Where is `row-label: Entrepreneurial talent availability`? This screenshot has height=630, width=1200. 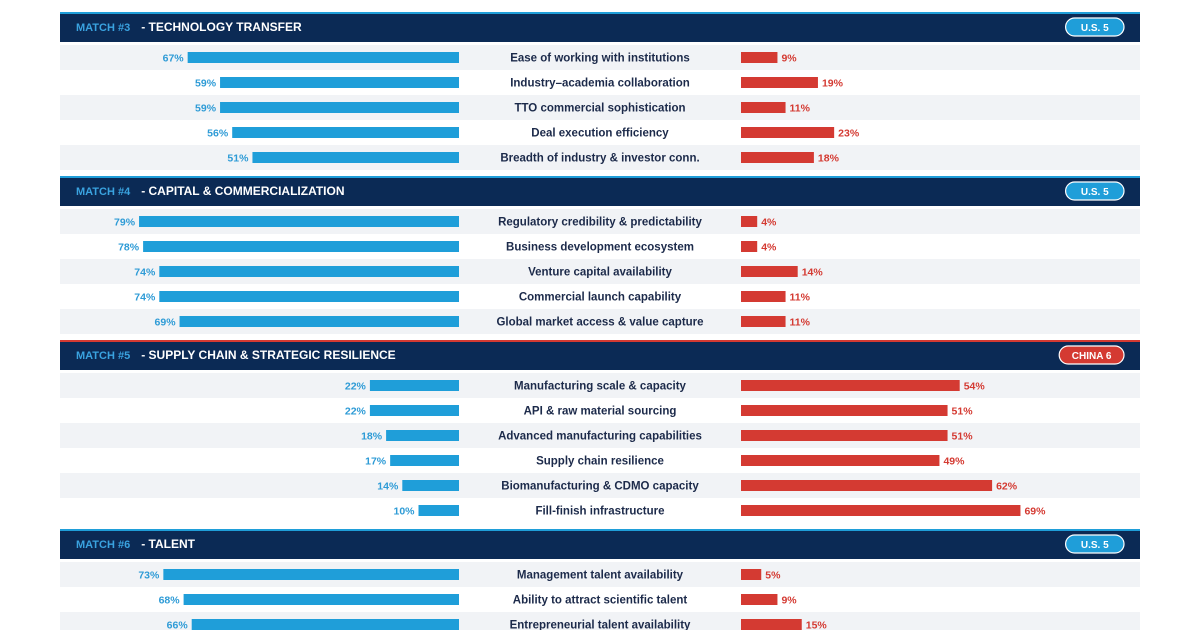 row-label: Entrepreneurial talent availability is located at coordinates (600, 625).